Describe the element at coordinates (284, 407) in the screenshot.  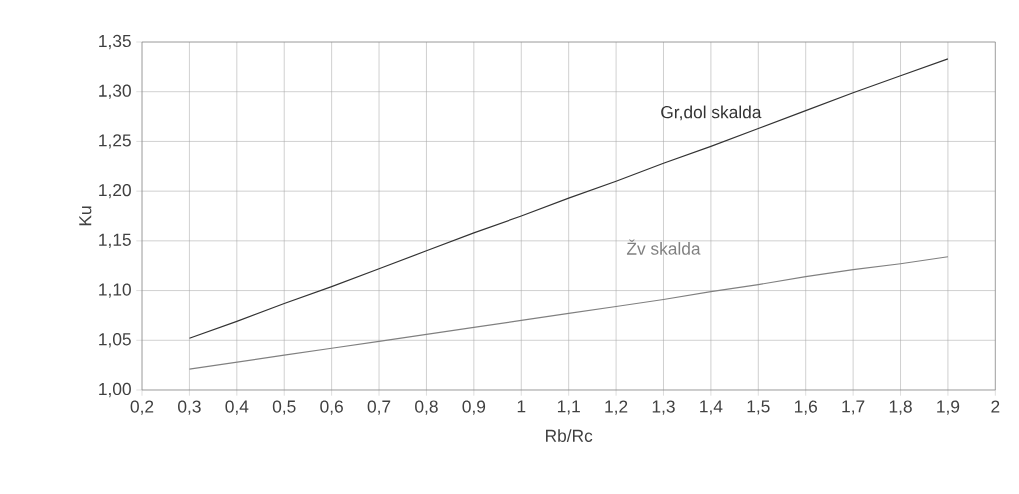
I see `x-tick-label: 0,5` at that location.